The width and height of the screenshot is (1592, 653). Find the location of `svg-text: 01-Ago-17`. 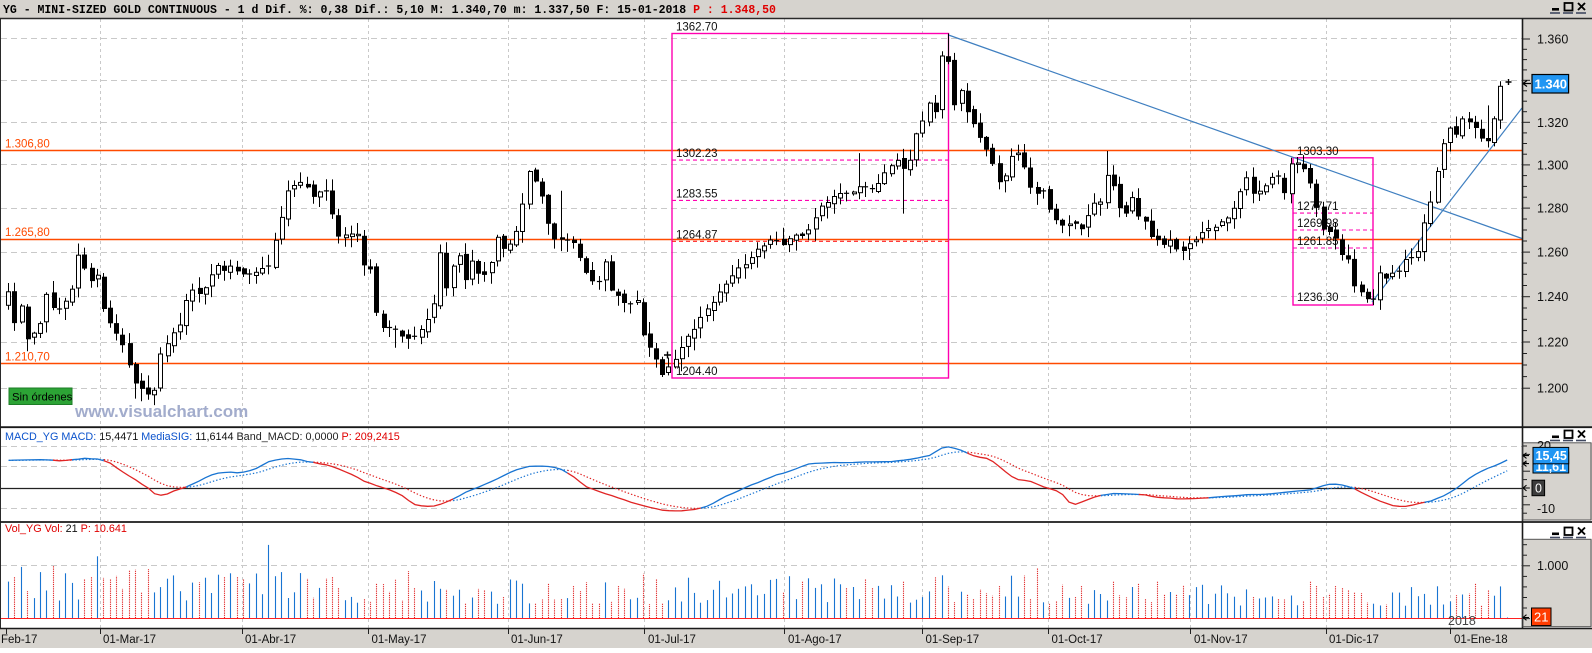

svg-text: 01-Ago-17 is located at coordinates (815, 640).